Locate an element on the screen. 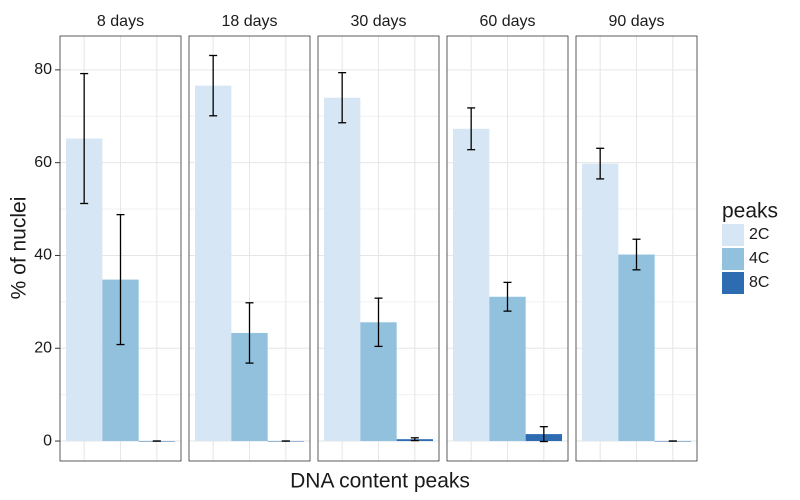 The image size is (800, 500). y-tick-label: 0 is located at coordinates (47, 440).